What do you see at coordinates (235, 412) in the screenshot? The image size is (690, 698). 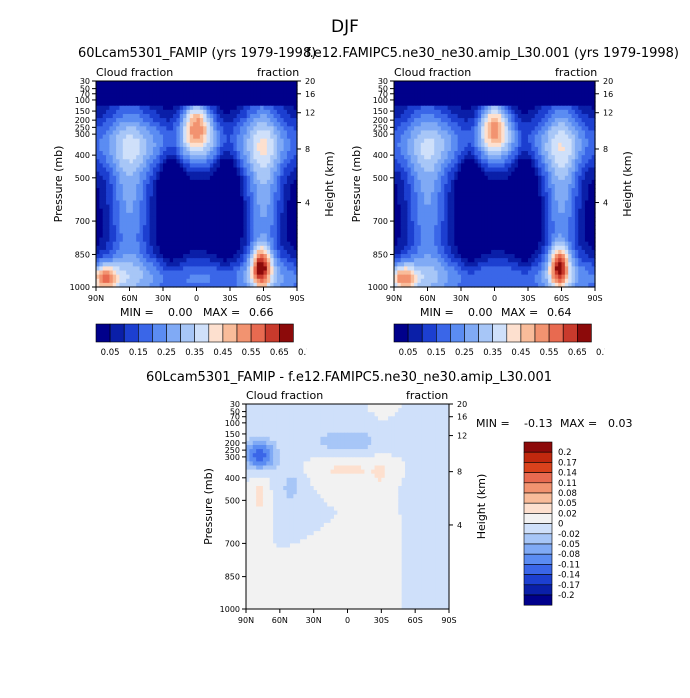 I see `panel3-ytick-label: 50` at bounding box center [235, 412].